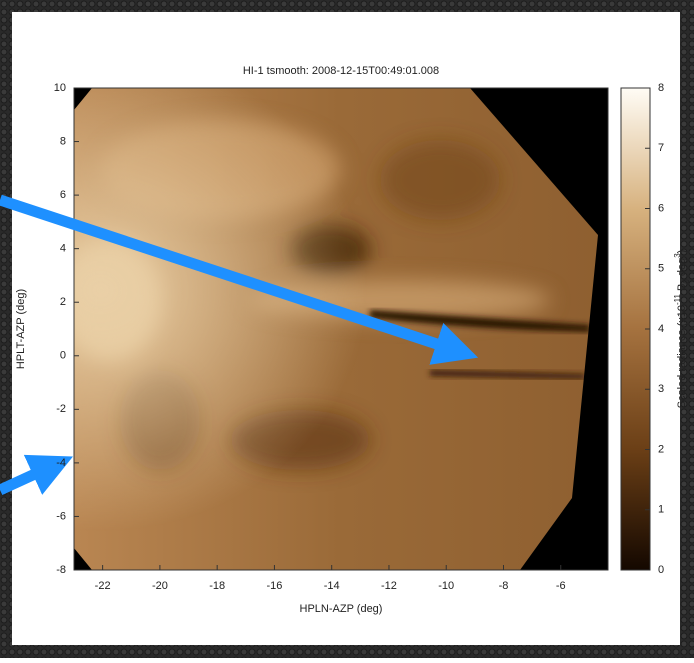  What do you see at coordinates (561, 586) in the screenshot?
I see `x-tick-label: -6` at bounding box center [561, 586].